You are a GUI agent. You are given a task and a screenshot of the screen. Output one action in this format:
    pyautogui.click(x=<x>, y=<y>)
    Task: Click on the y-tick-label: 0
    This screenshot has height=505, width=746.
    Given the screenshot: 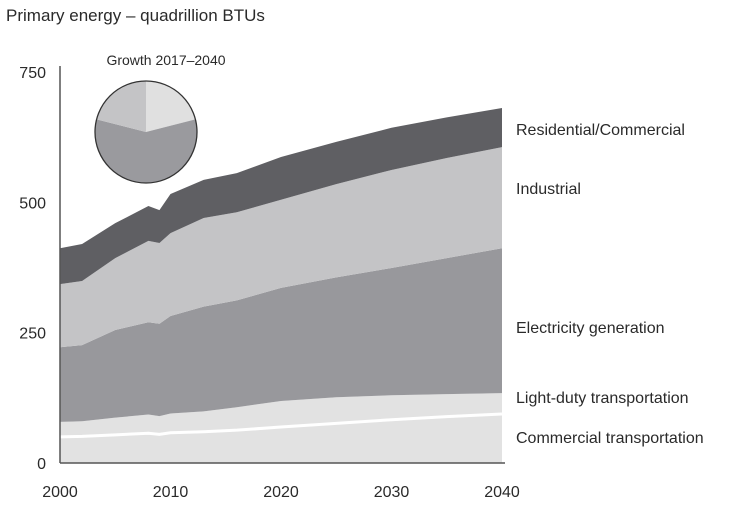 What is the action you would take?
    pyautogui.click(x=41, y=464)
    